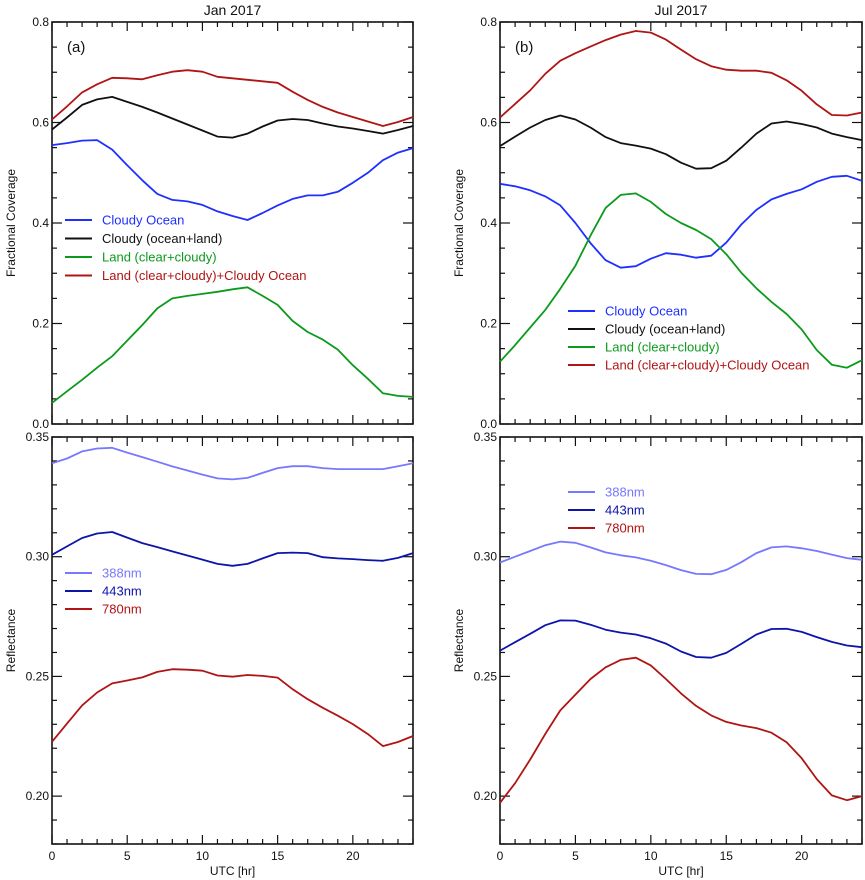  I want to click on panel-label: (b), so click(524, 47).